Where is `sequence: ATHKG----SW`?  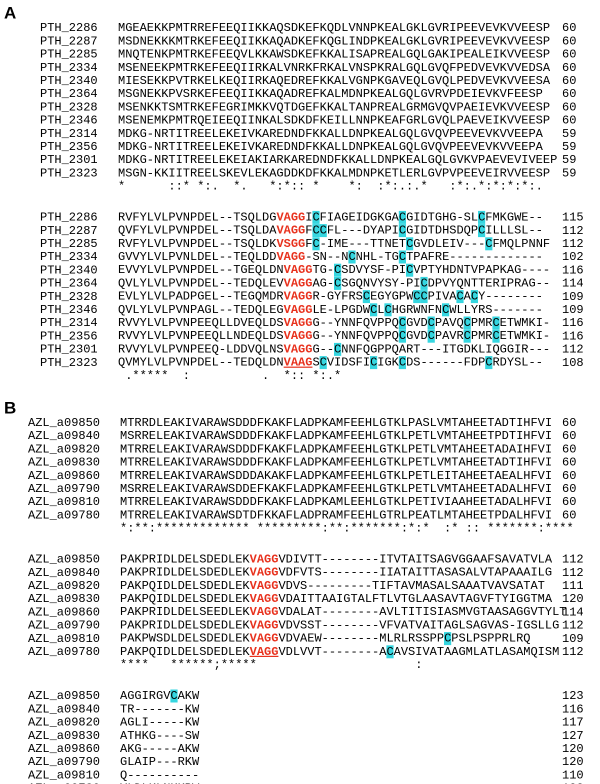
sequence: ATHKG----SW is located at coordinates (160, 736).